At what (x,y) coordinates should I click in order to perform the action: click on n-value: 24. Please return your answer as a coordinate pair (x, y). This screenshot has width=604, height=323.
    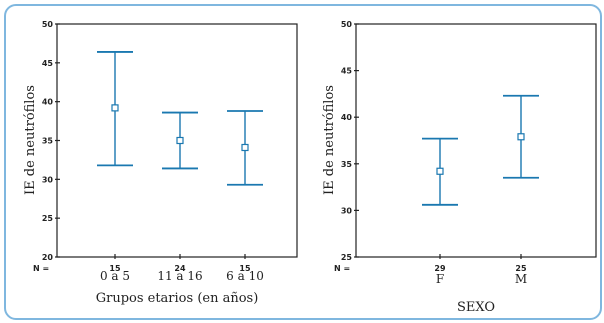
    Looking at the image, I should click on (180, 268).